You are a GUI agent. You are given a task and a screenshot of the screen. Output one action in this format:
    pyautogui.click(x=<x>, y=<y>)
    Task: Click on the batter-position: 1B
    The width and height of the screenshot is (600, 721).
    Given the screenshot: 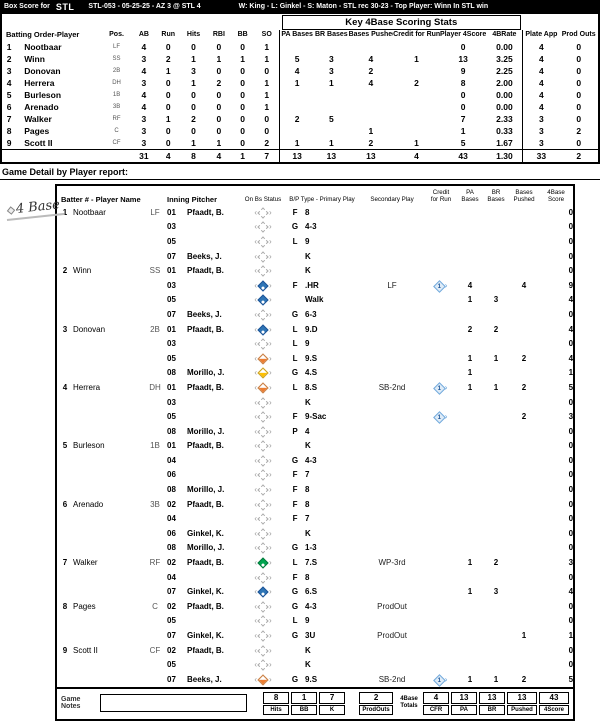 What is the action you would take?
    pyautogui.click(x=155, y=446)
    